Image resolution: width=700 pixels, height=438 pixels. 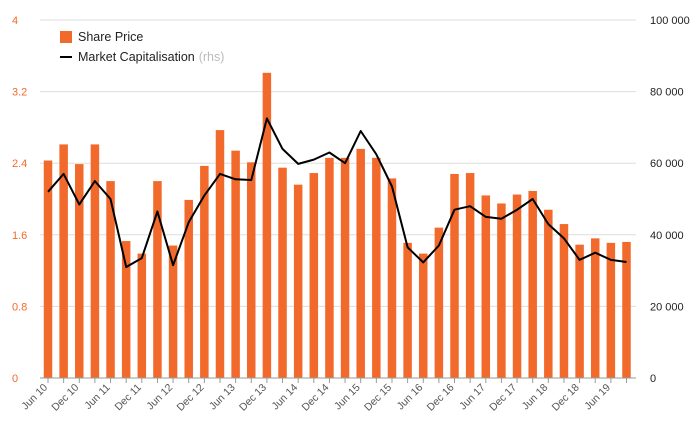 I want to click on right-y-tick-label: 60 000, so click(x=667, y=164).